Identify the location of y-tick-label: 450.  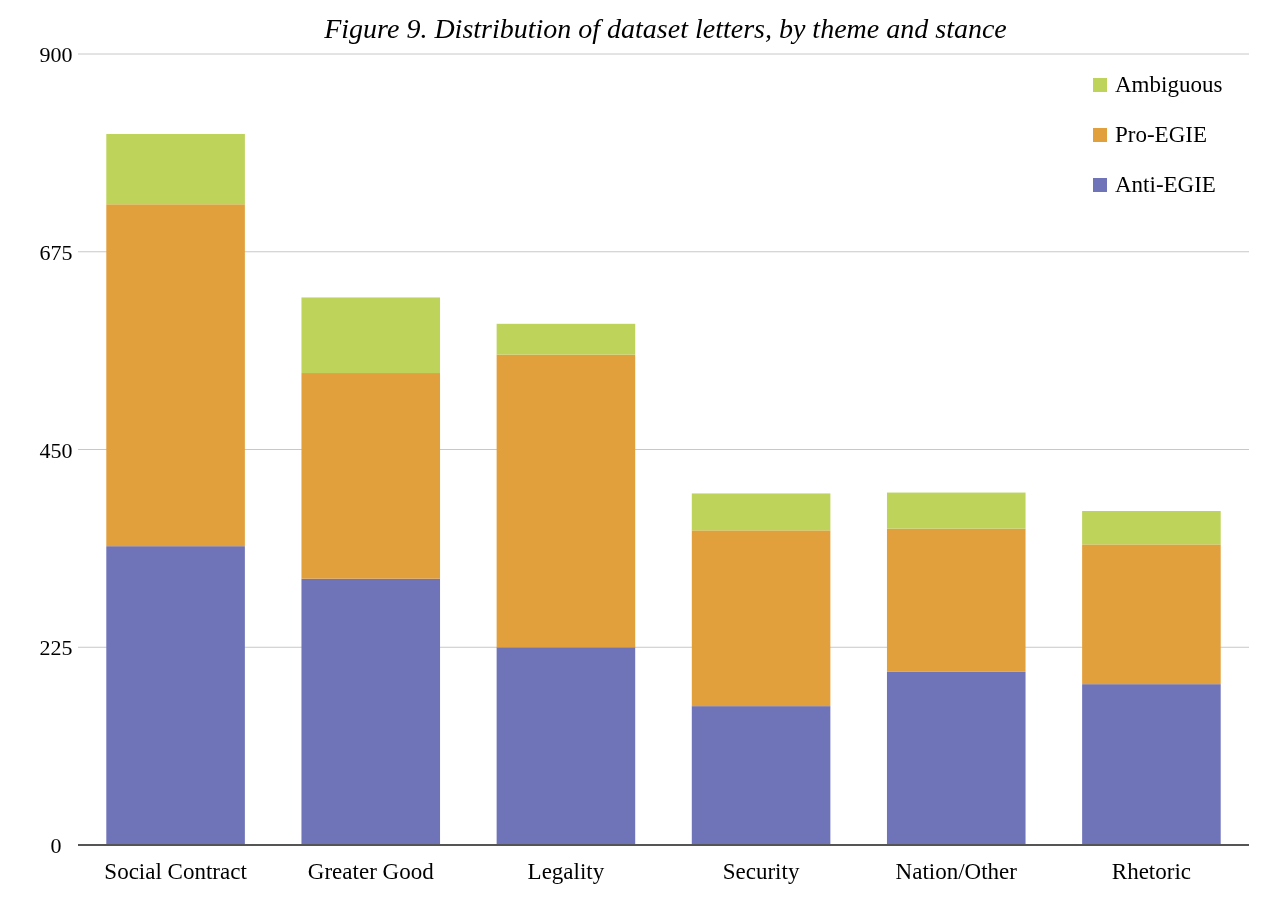
(56, 450).